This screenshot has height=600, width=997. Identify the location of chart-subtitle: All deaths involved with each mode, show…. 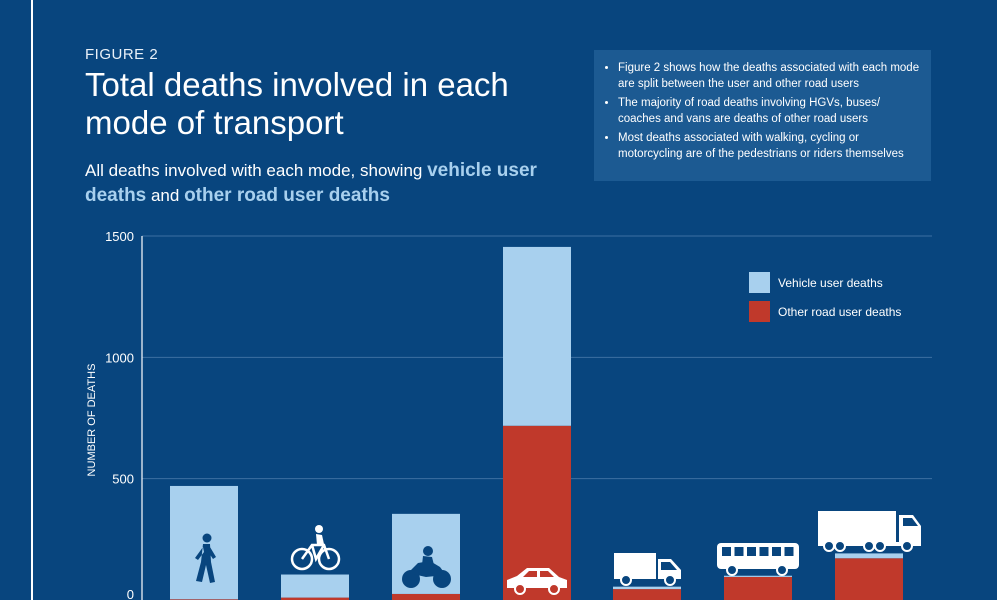
(325, 183).